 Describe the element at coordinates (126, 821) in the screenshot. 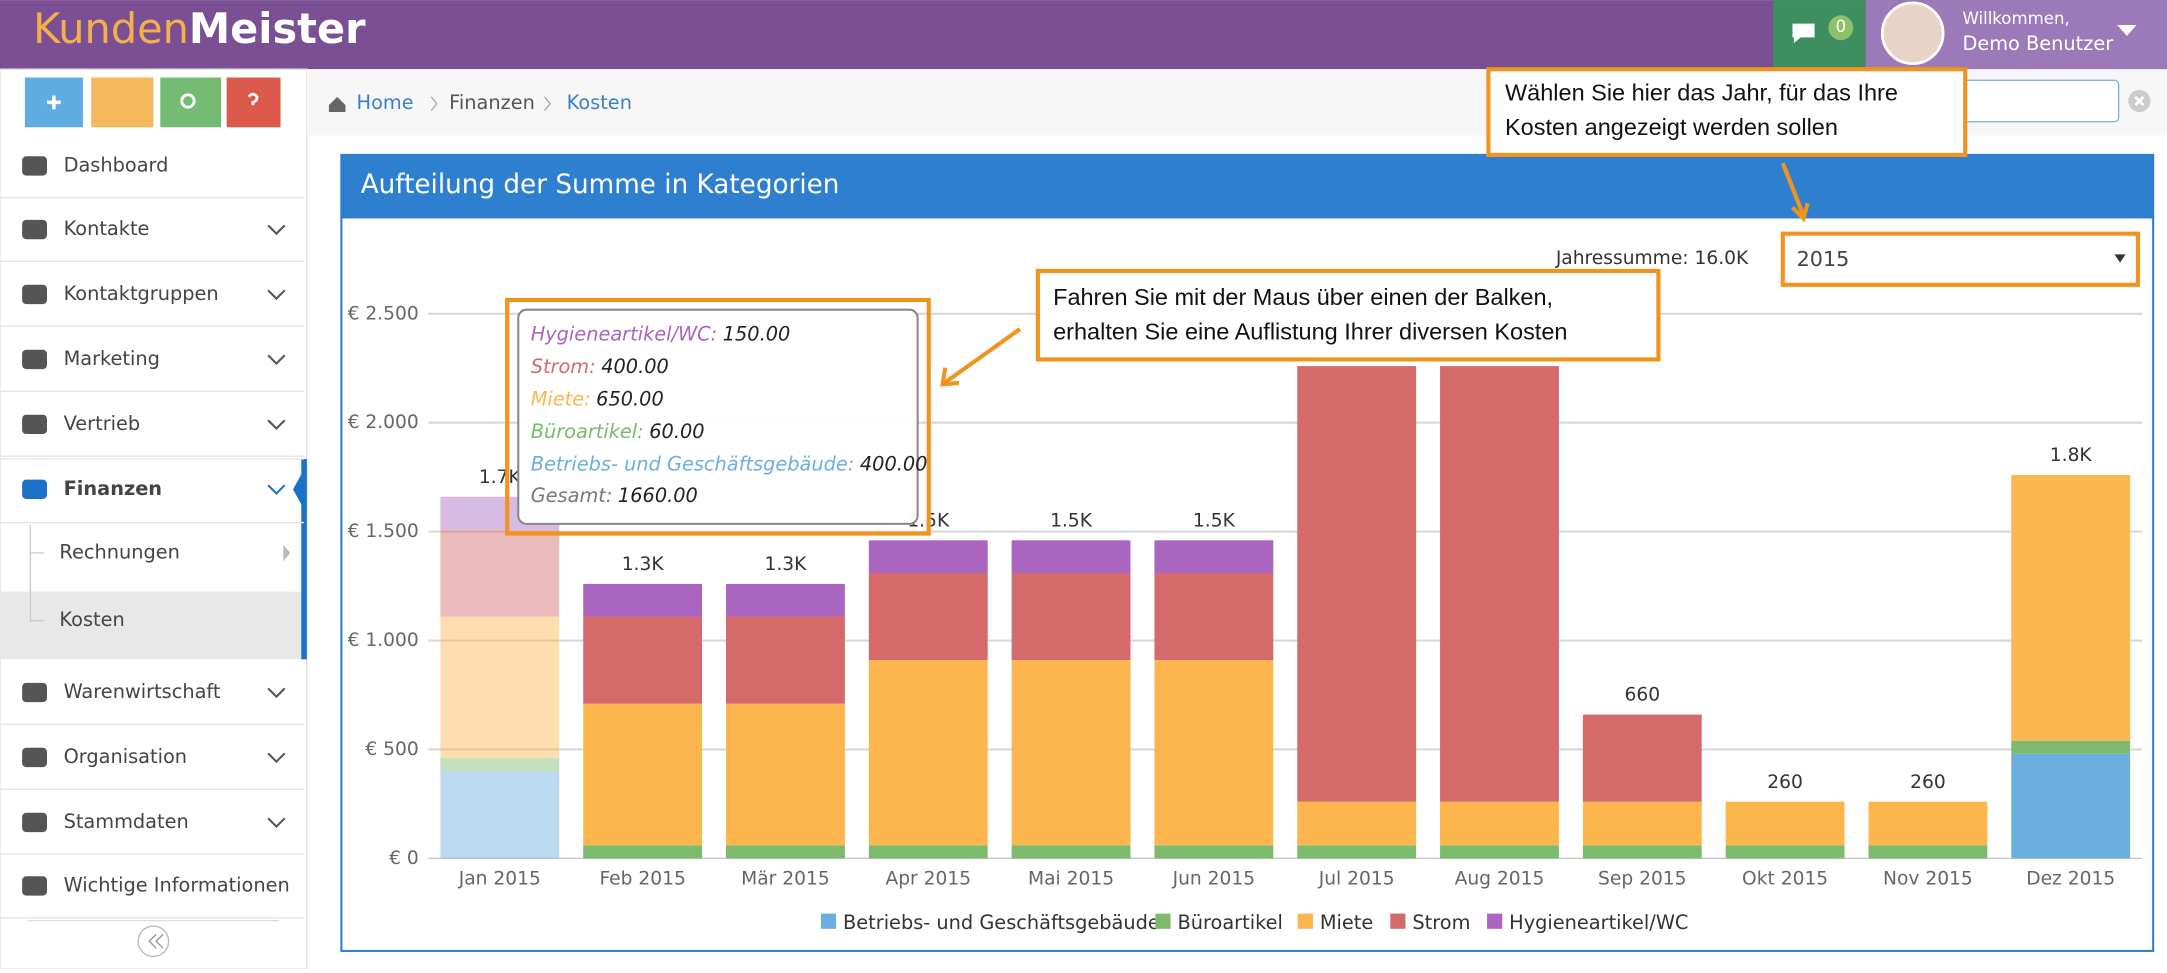

I see `nav-item: Stammdaten` at that location.